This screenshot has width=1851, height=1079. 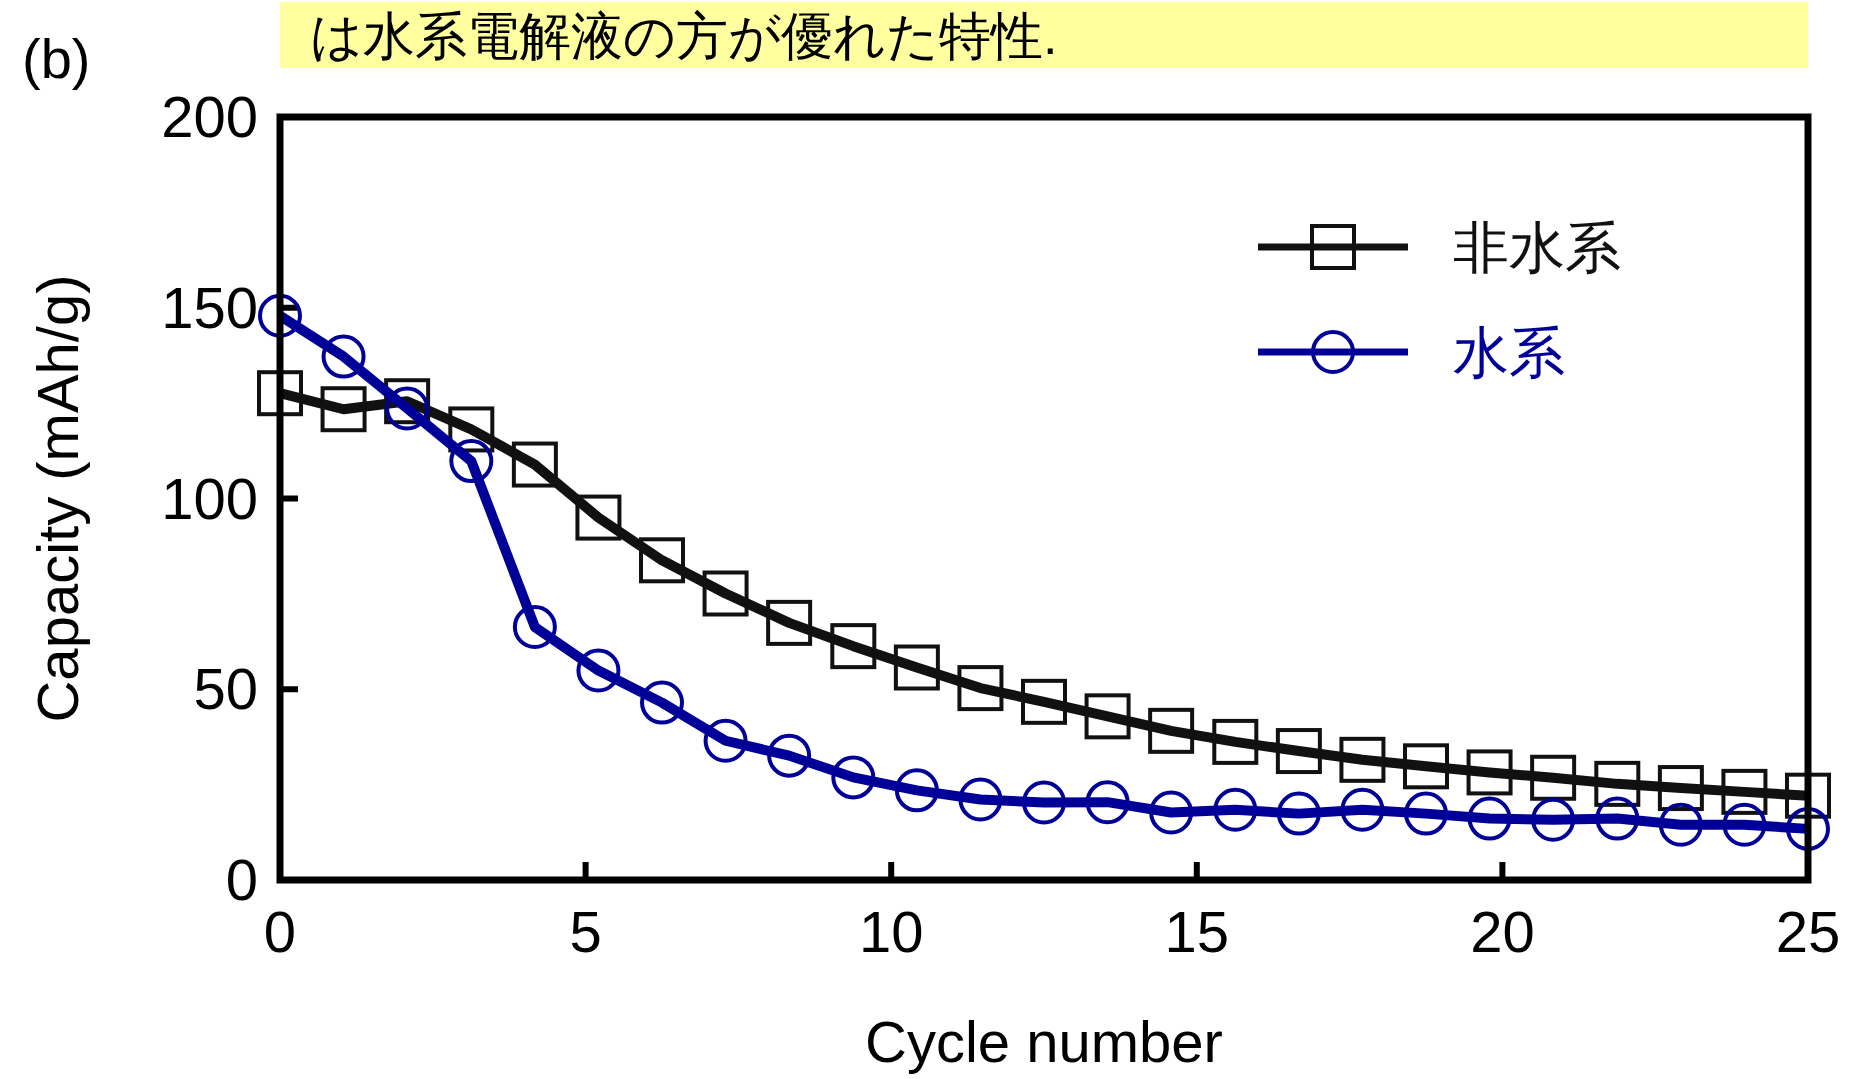 I want to click on x-tick-label: 25, so click(x=1808, y=931).